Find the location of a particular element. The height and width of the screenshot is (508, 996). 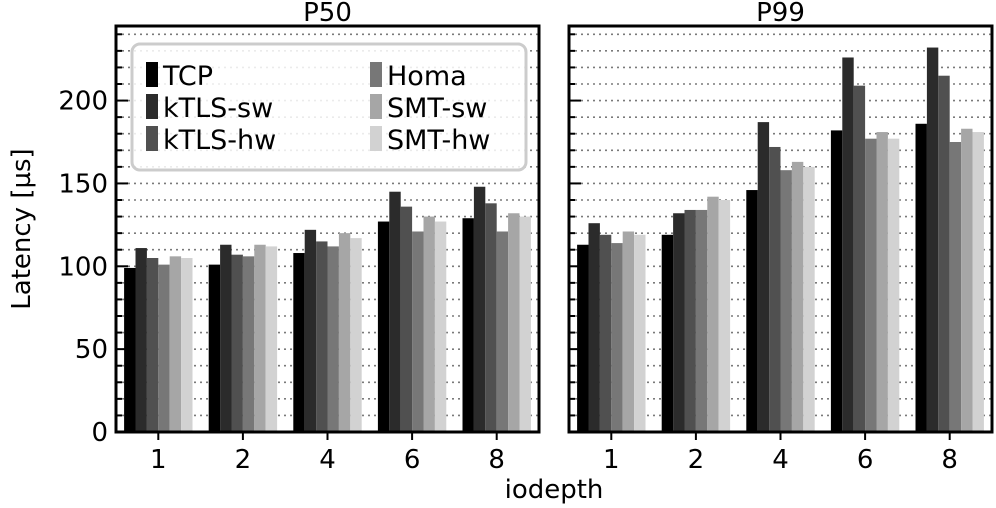

legend-item-tcp: TCP is located at coordinates (179, 76).